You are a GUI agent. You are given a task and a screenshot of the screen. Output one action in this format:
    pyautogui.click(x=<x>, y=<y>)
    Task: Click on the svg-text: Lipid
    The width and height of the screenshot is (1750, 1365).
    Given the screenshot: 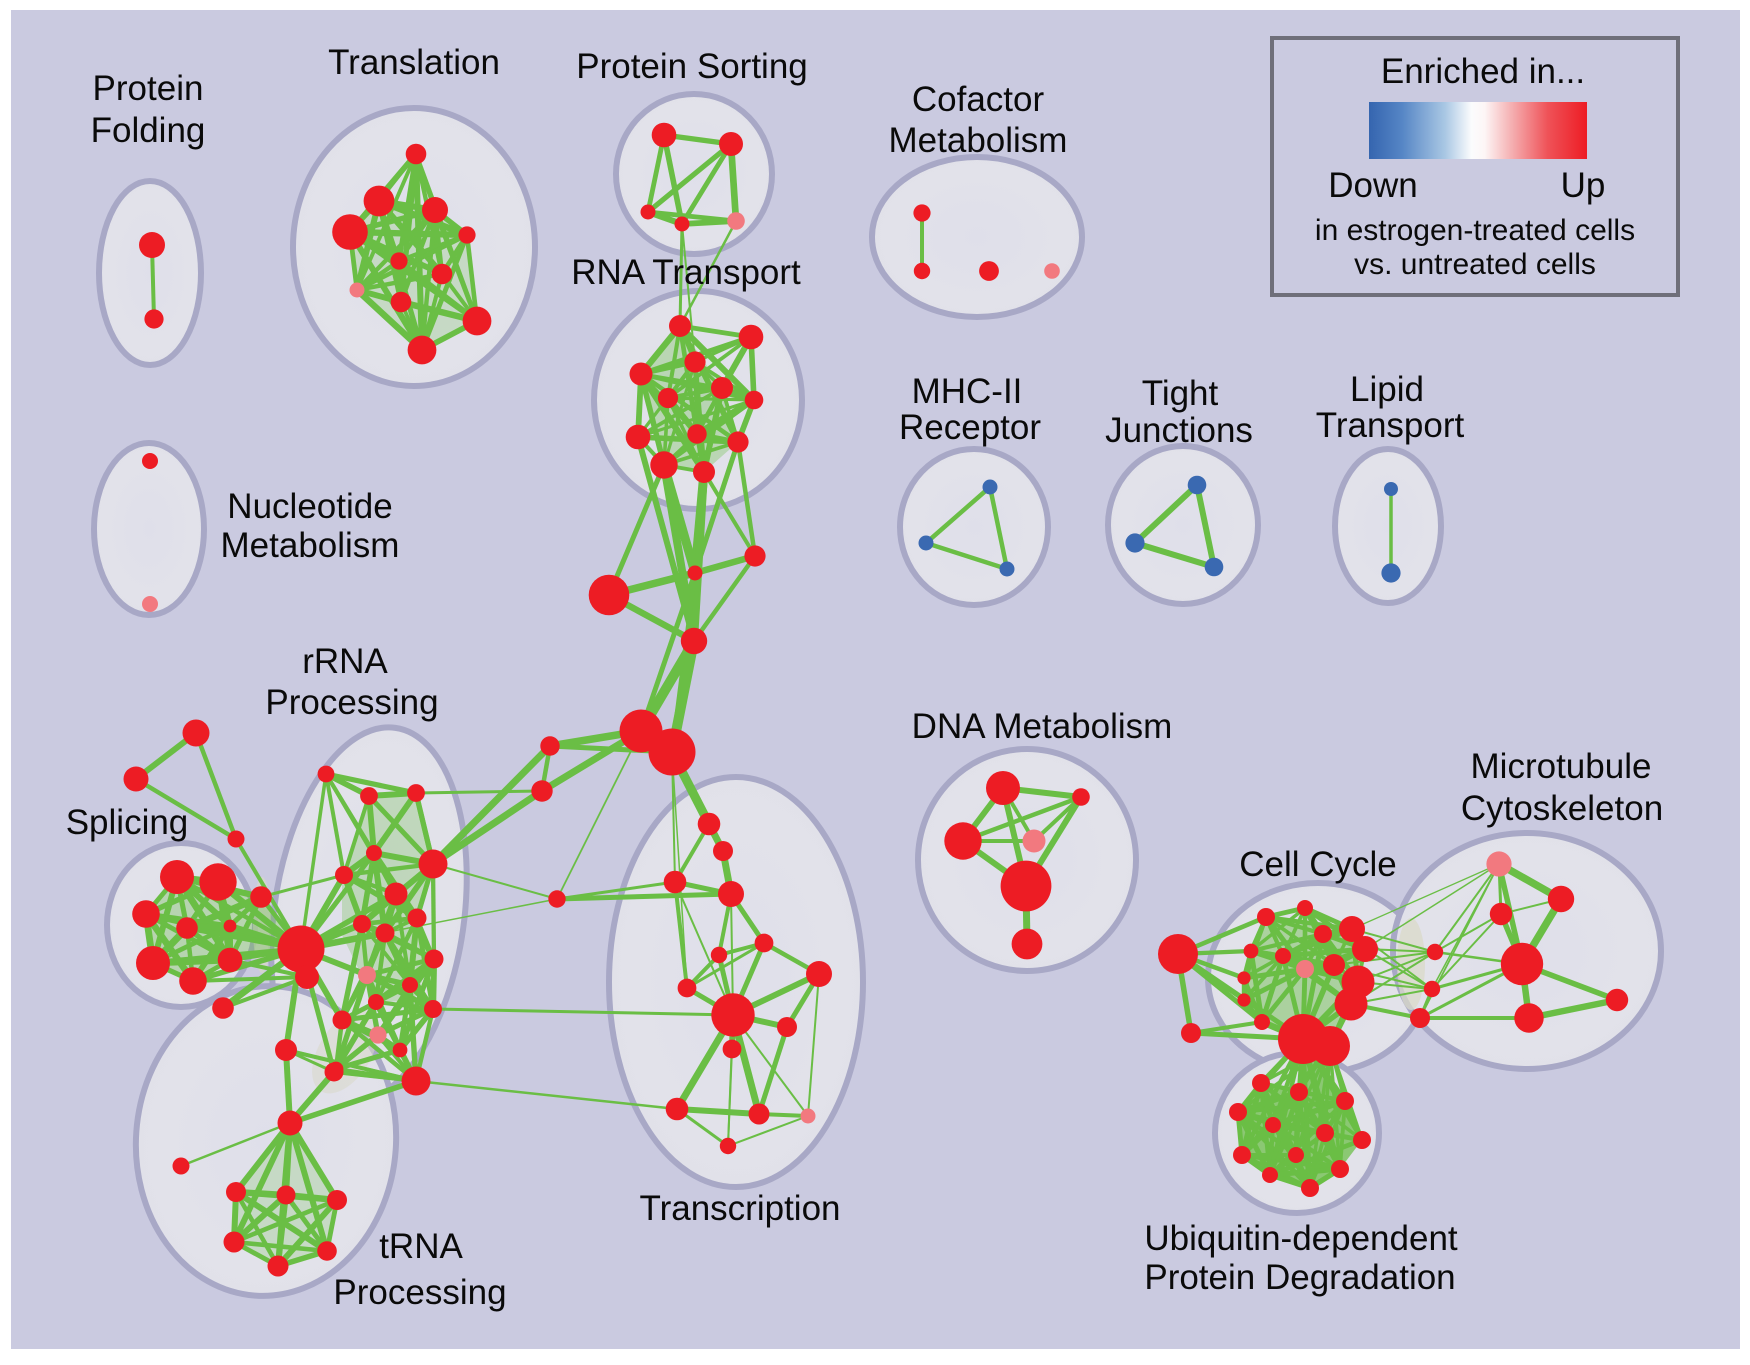 What is the action you would take?
    pyautogui.click(x=1387, y=389)
    